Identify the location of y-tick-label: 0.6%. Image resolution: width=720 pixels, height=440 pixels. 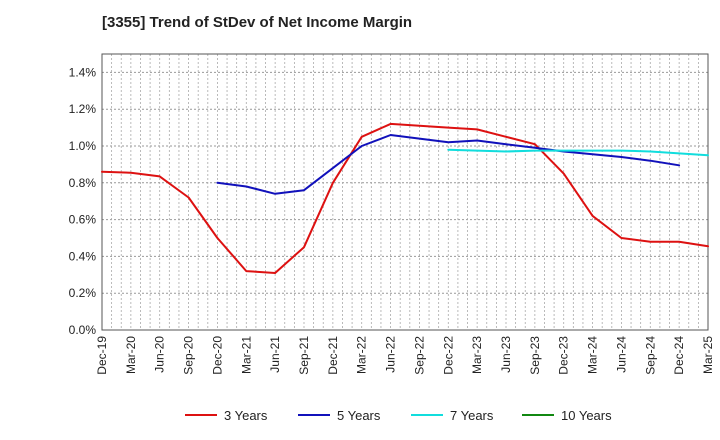
(83, 220).